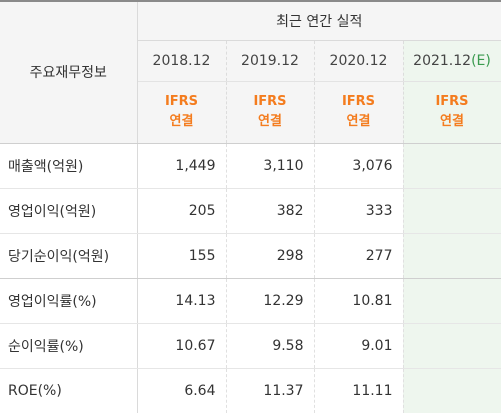 The width and height of the screenshot is (501, 413). What do you see at coordinates (270, 301) in the screenshot?
I see `value-cell: 12.29` at bounding box center [270, 301].